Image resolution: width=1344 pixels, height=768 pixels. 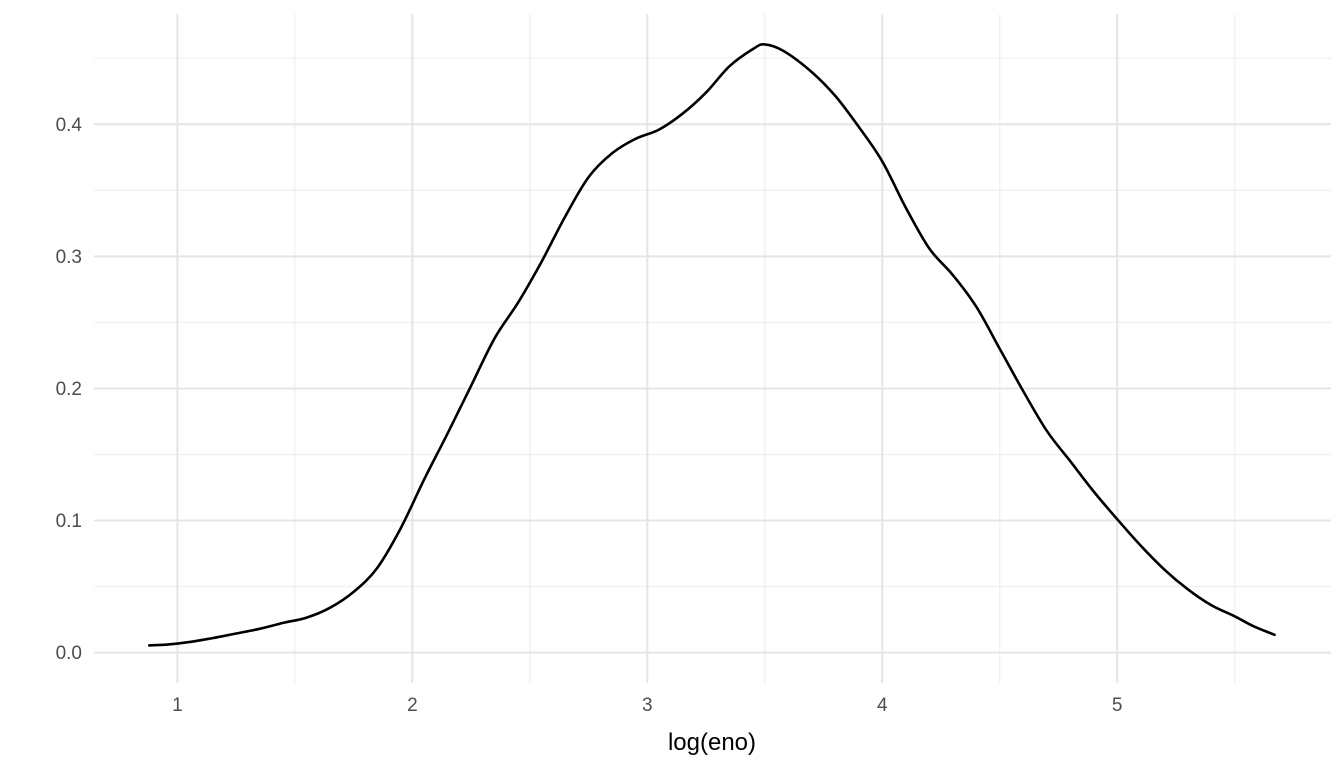 What do you see at coordinates (1117, 705) in the screenshot?
I see `x-tick-label: 5` at bounding box center [1117, 705].